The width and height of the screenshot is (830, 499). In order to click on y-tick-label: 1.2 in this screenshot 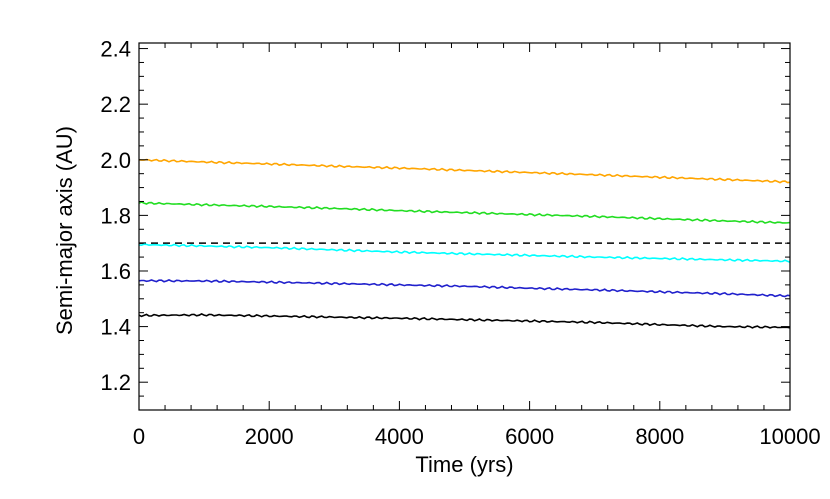, I will do `click(115, 382)`.